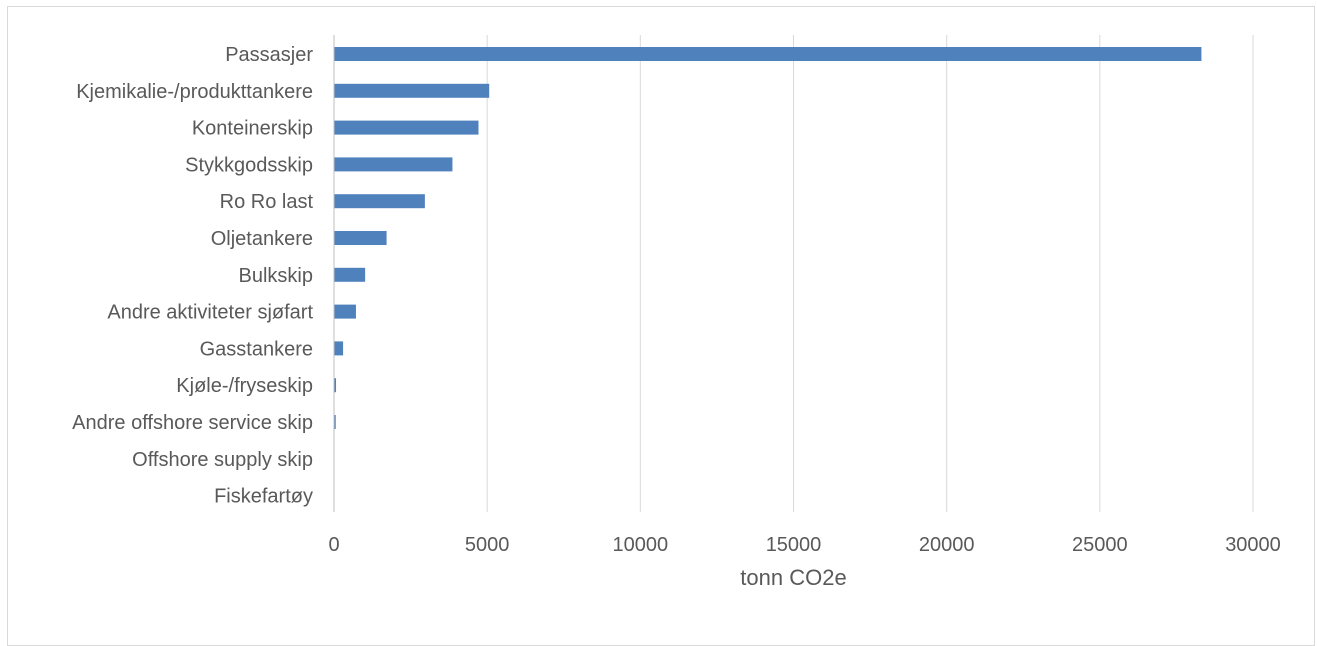 This screenshot has width=1317, height=646. I want to click on category-label: Bulkskip, so click(276, 276).